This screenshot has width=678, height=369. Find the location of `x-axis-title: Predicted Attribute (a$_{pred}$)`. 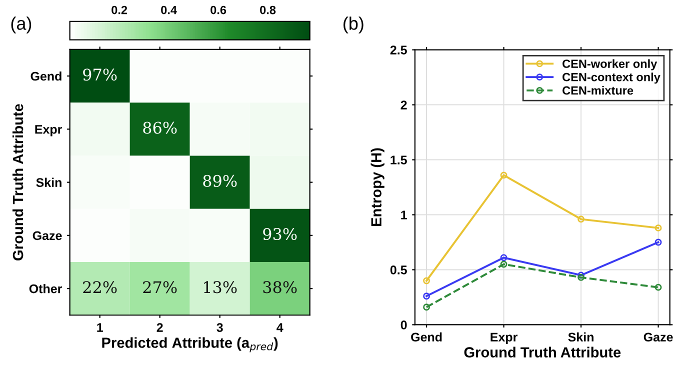

x-axis-title: Predicted Attribute (a$_{pred}$) is located at coordinates (190, 344).